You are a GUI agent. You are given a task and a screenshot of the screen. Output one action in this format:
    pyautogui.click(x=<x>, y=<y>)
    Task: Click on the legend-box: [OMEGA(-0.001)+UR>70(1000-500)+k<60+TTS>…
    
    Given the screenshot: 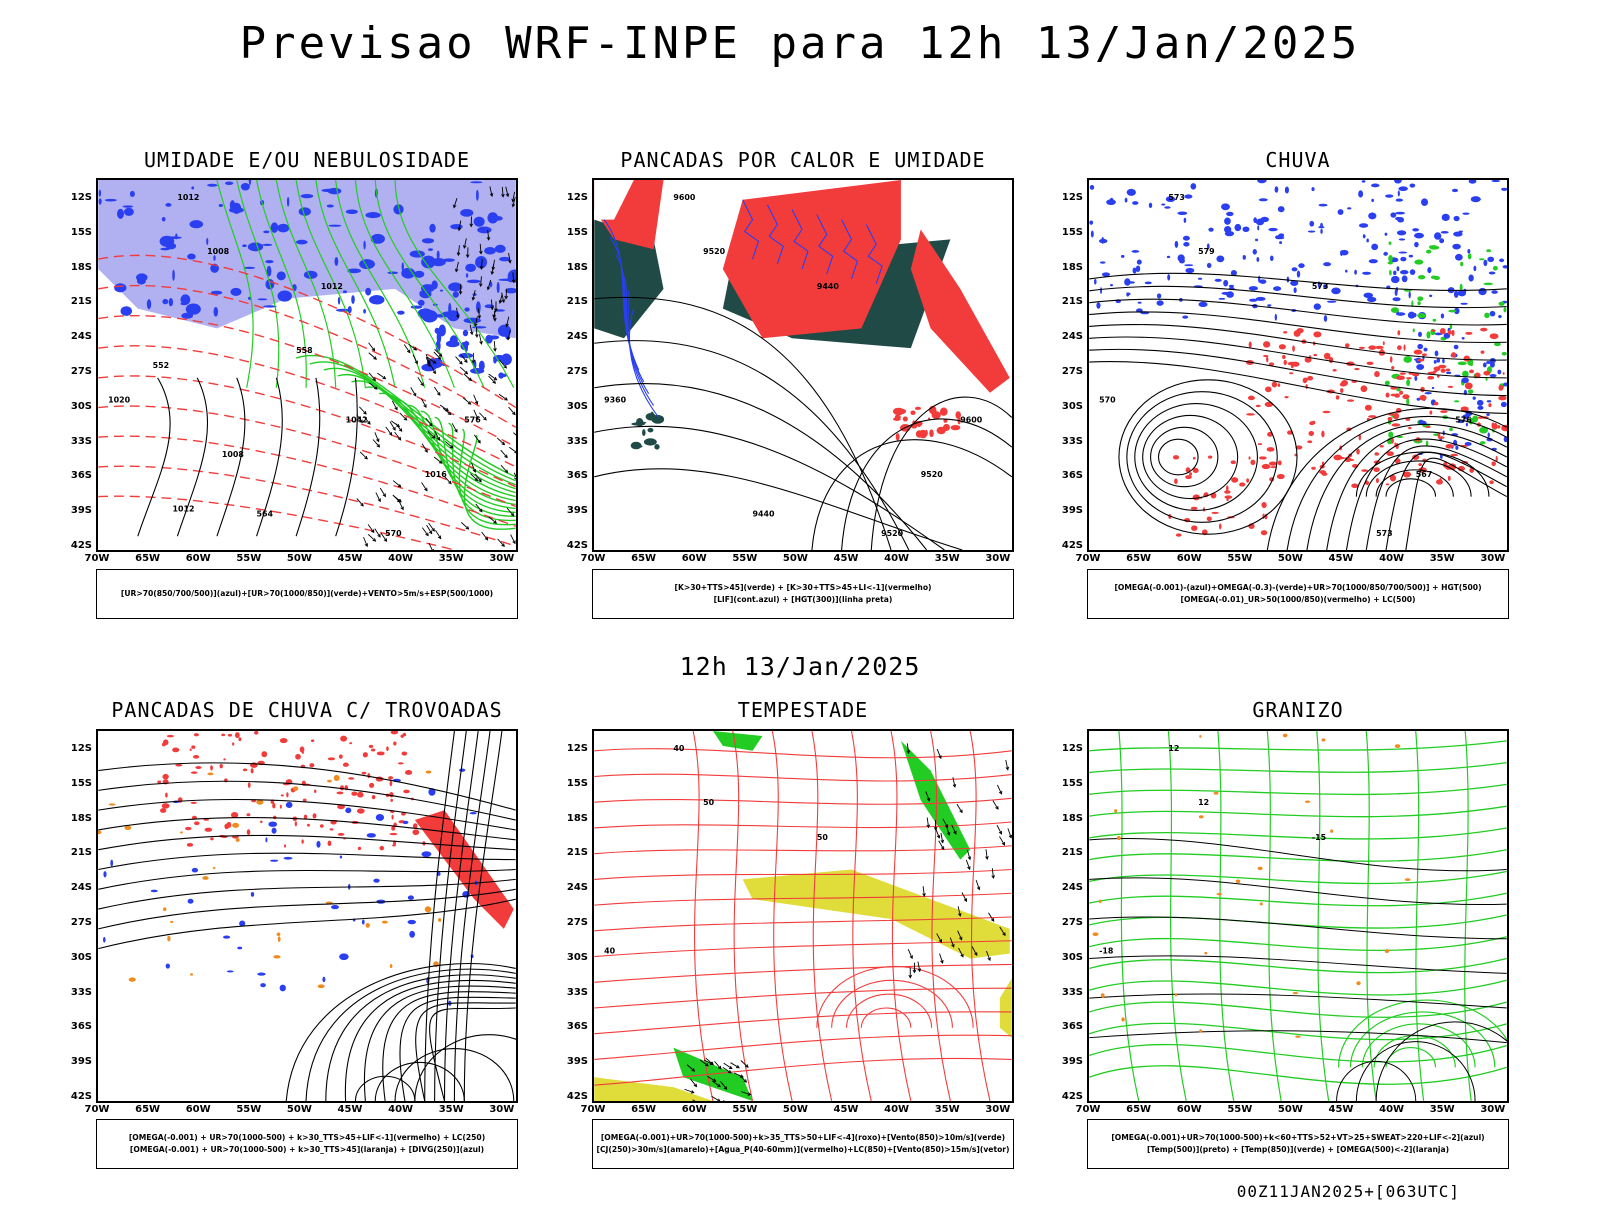 What is the action you would take?
    pyautogui.click(x=1298, y=1144)
    